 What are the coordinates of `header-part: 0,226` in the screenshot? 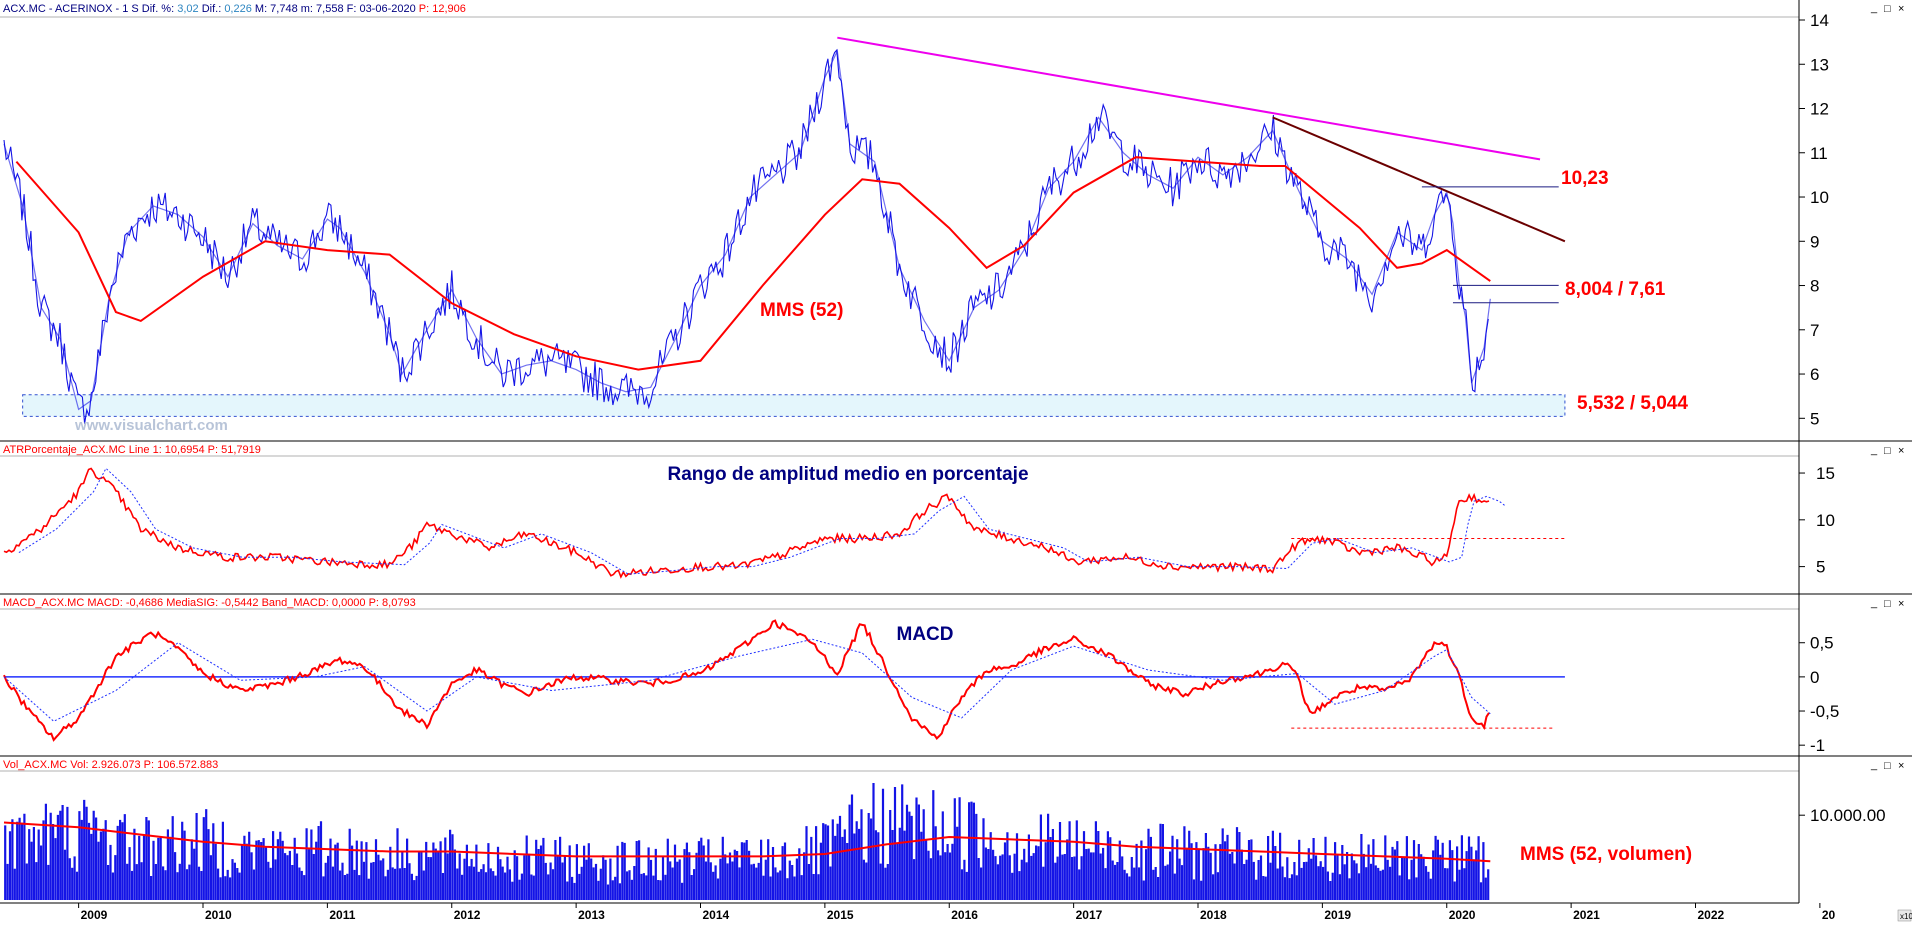 It's located at (238, 9).